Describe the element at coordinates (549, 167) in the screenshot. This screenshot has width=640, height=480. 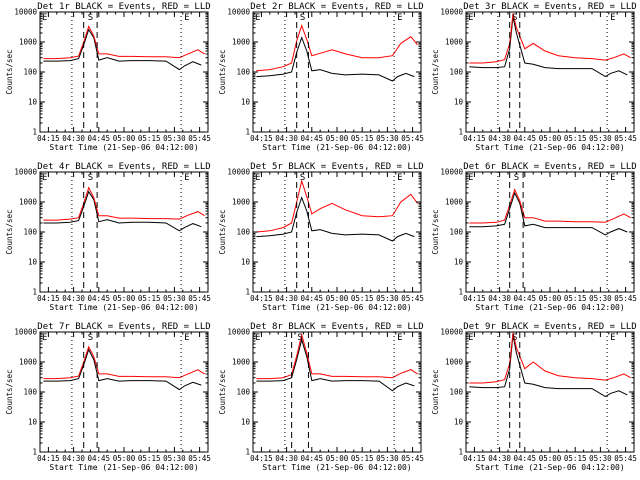
I see `chart-title: Det 6r BLACK = Events, RED = LLD` at that location.